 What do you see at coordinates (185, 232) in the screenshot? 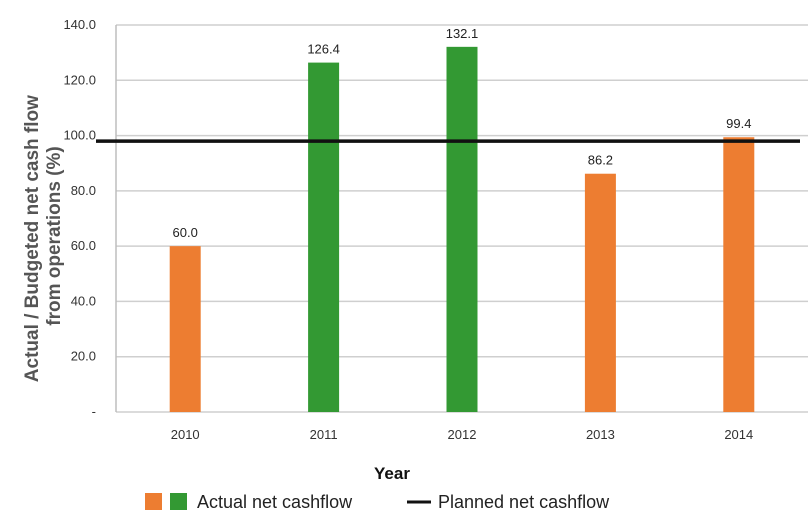
I see `data-label-2010: 60.0` at bounding box center [185, 232].